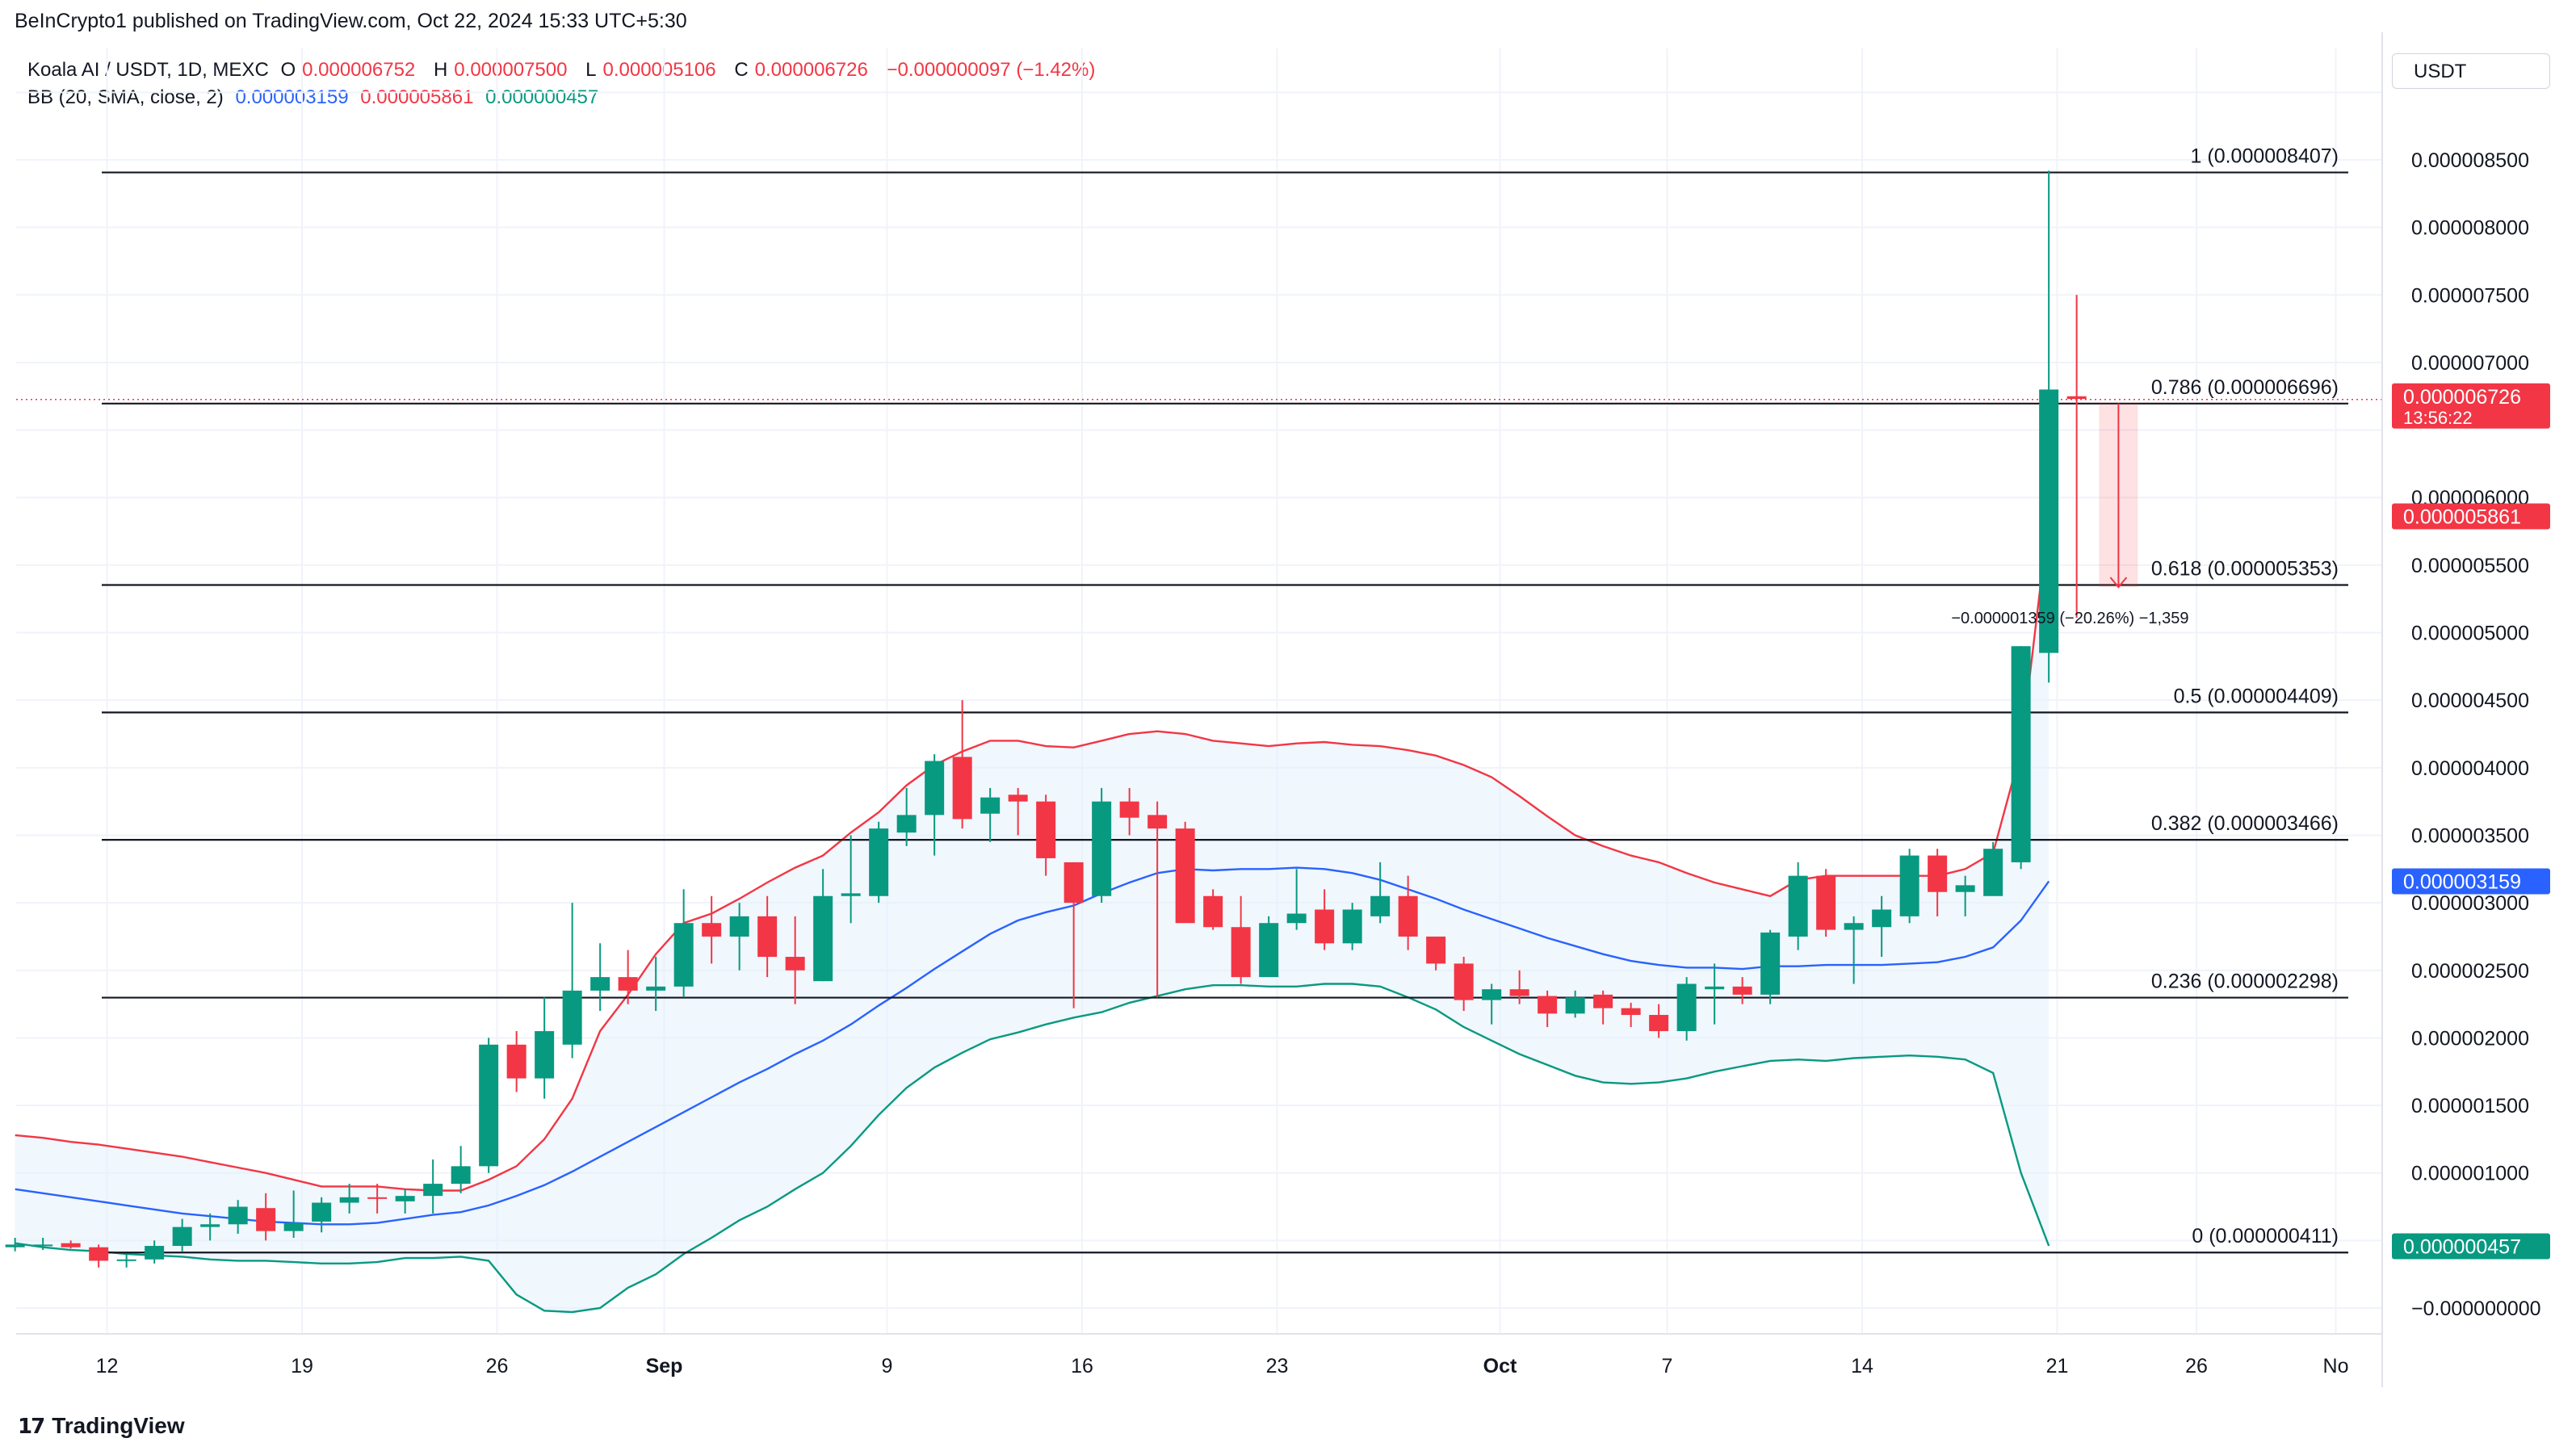 The width and height of the screenshot is (2576, 1455). I want to click on time-axis-tick: Oct, so click(1500, 1366).